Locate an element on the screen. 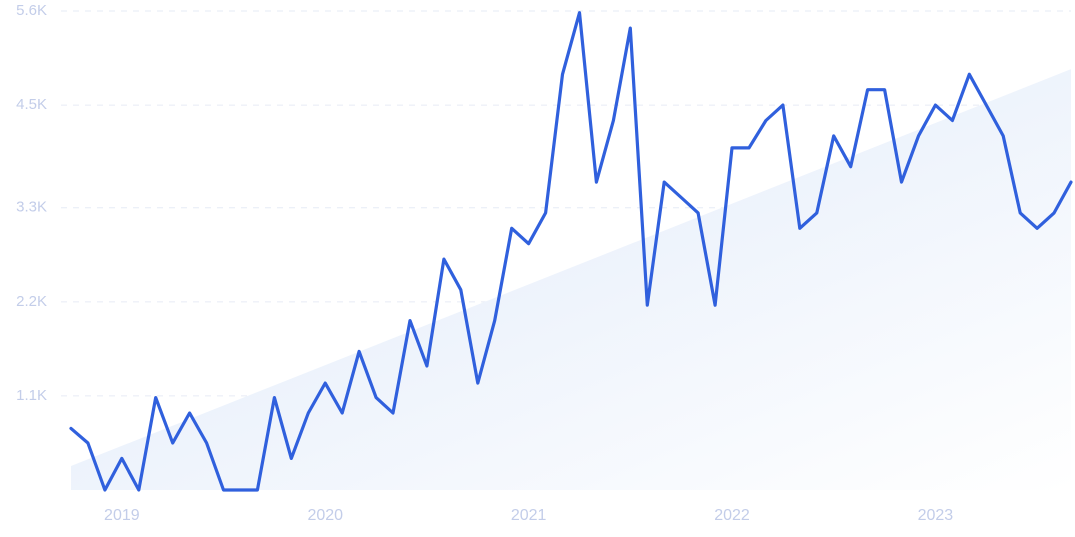  y-axis-ticks: 1.1K 2.2K 3.3K 4.5K 5.6K is located at coordinates (31, 203).